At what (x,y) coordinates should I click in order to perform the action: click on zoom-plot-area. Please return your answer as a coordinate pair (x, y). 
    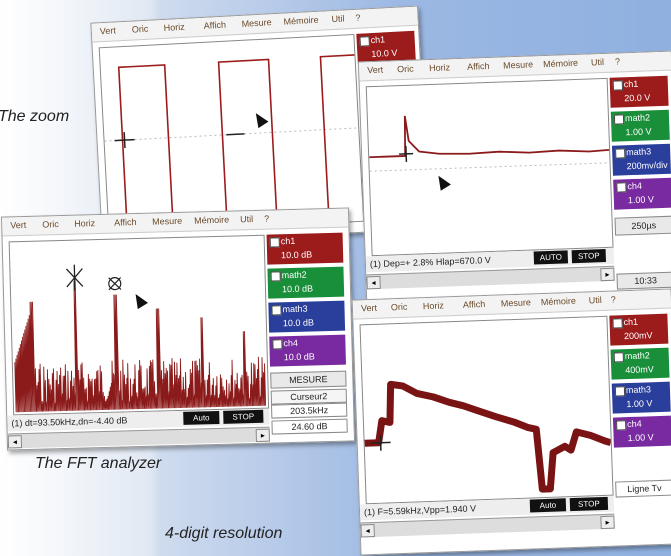
    Looking at the image, I should click on (231, 134).